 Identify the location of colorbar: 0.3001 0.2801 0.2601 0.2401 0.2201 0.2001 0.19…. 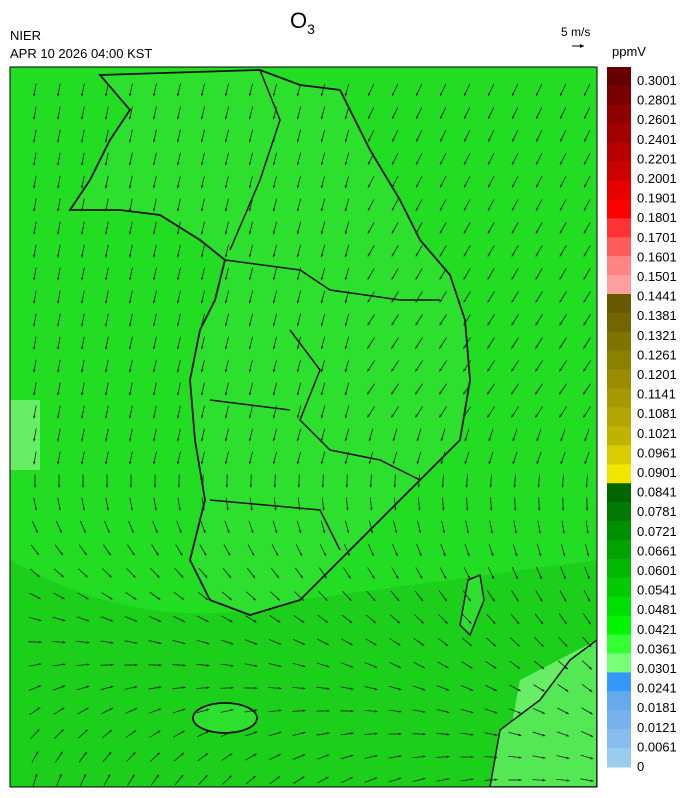
(642, 420).